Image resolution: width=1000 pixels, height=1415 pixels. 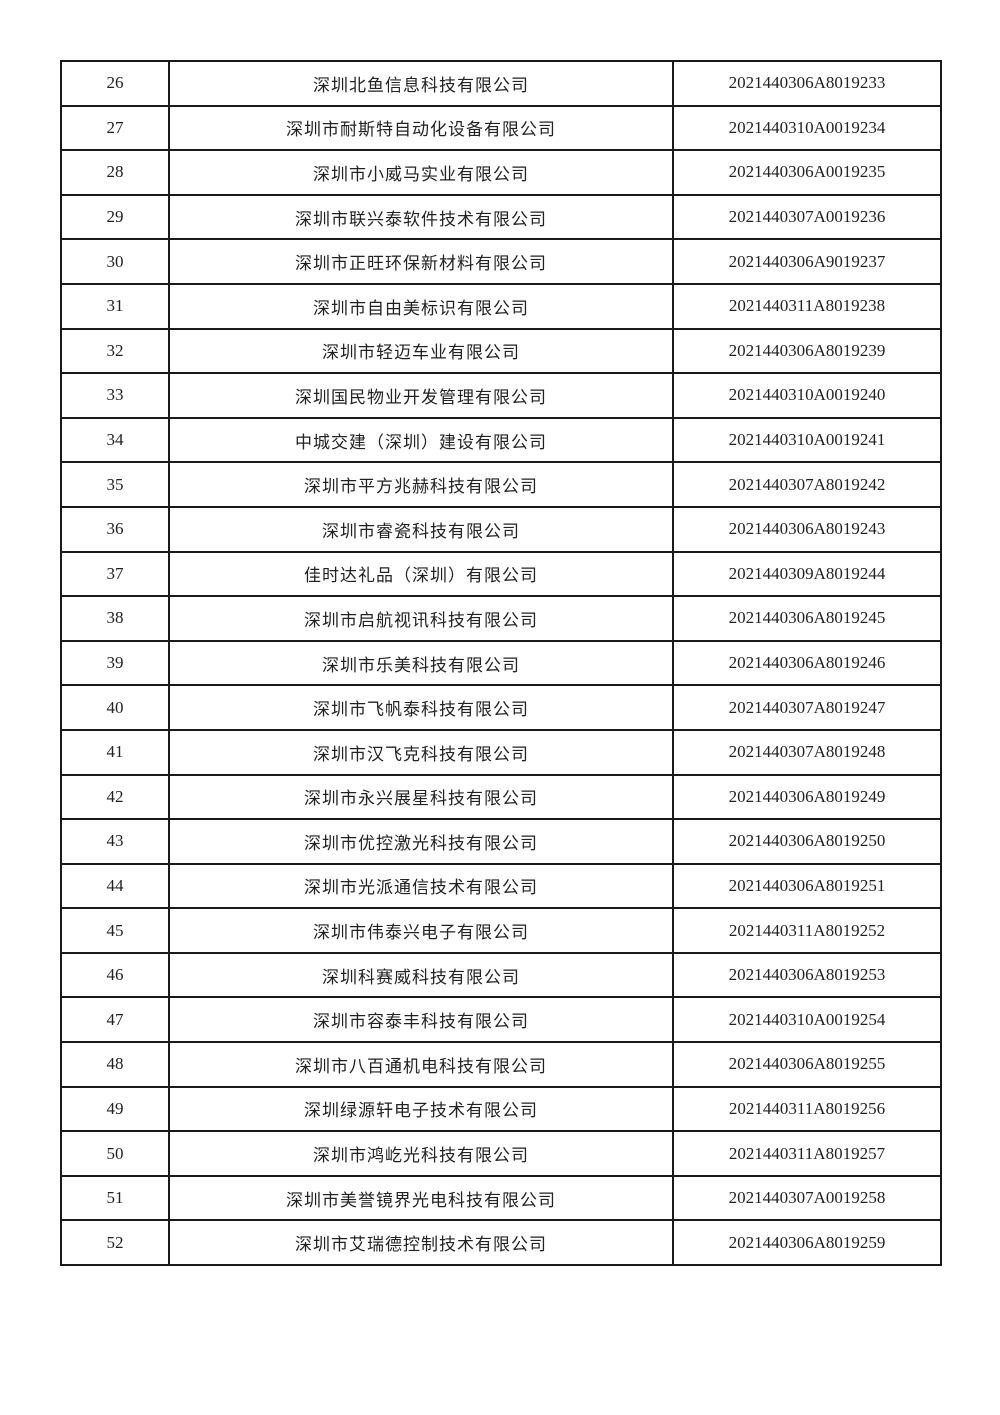 I want to click on table-row: 50 深圳市鸿屹光科技有限公司 2021440311A8019257, so click(x=501, y=1153).